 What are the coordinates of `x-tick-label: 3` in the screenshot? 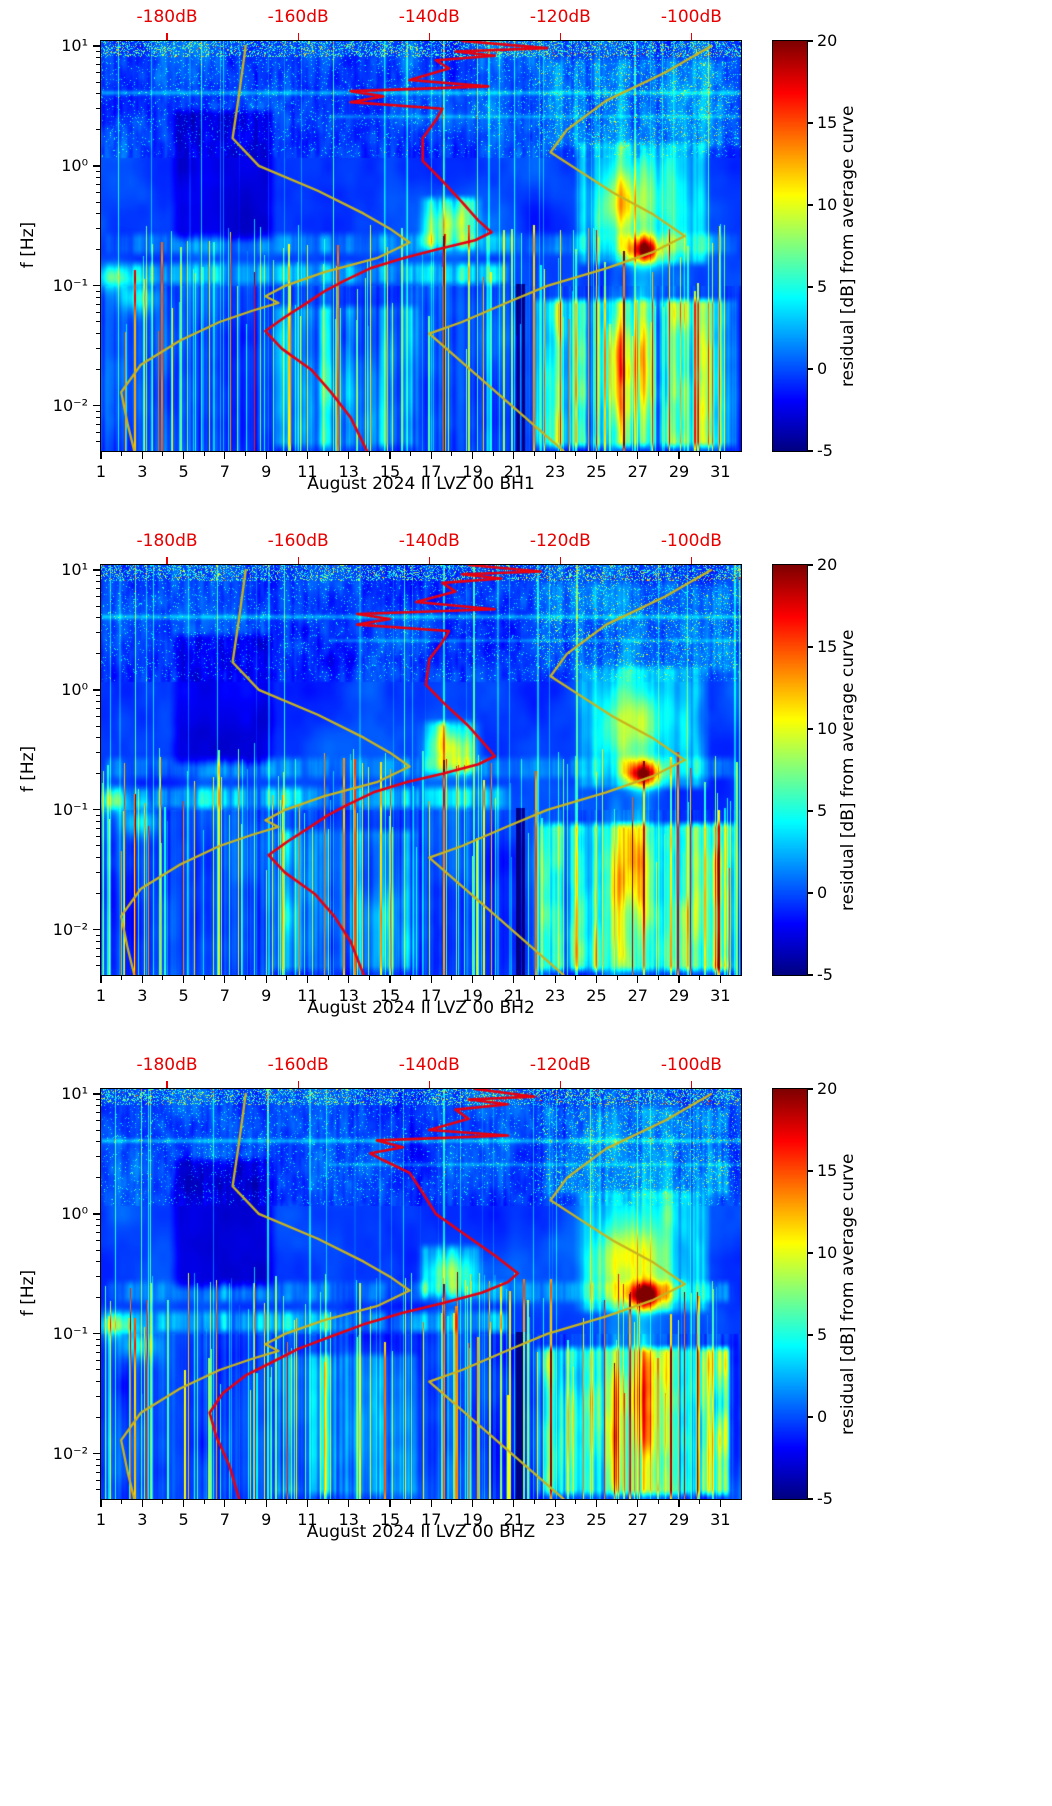 It's located at (142, 471).